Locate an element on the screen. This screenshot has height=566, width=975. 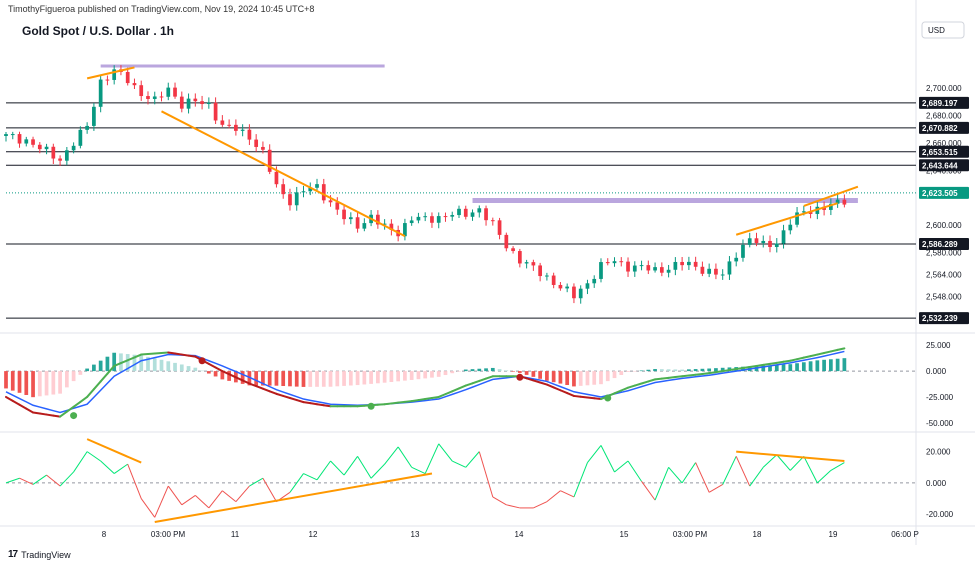
time-tick-label: 03:00 PM is located at coordinates (690, 534).